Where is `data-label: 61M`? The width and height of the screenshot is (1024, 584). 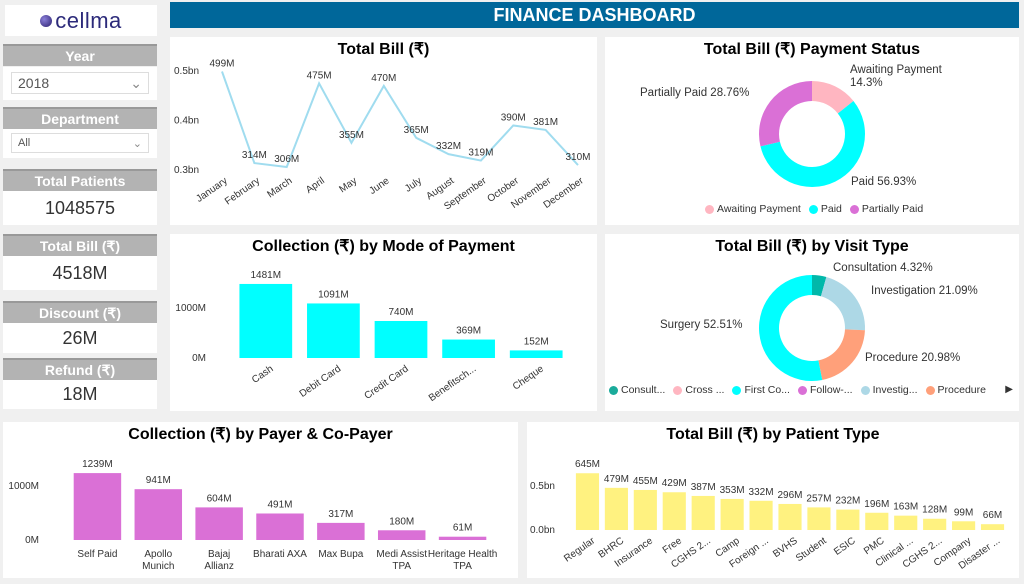
data-label: 61M is located at coordinates (462, 528).